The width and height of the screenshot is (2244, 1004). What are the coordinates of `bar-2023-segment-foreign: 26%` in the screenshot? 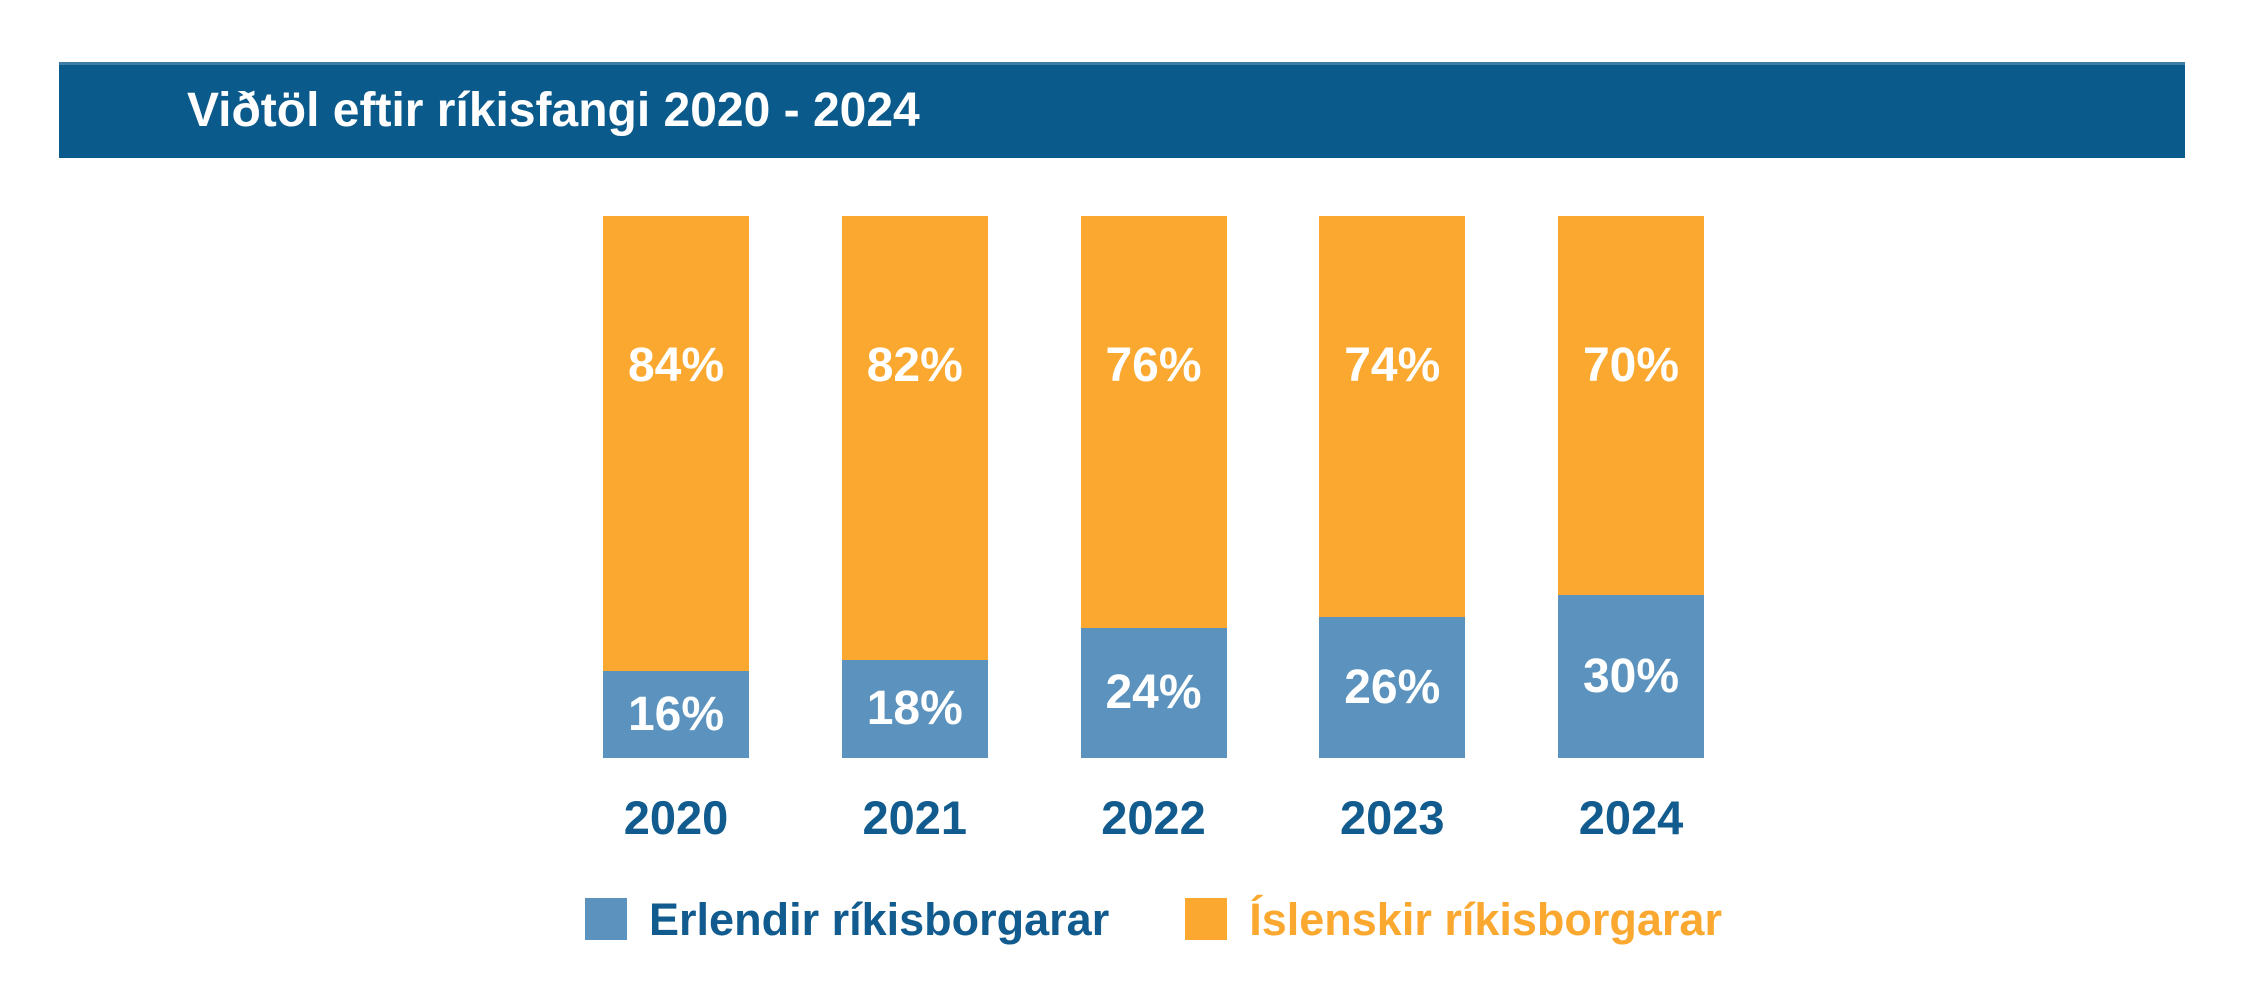 It's located at (1392, 687).